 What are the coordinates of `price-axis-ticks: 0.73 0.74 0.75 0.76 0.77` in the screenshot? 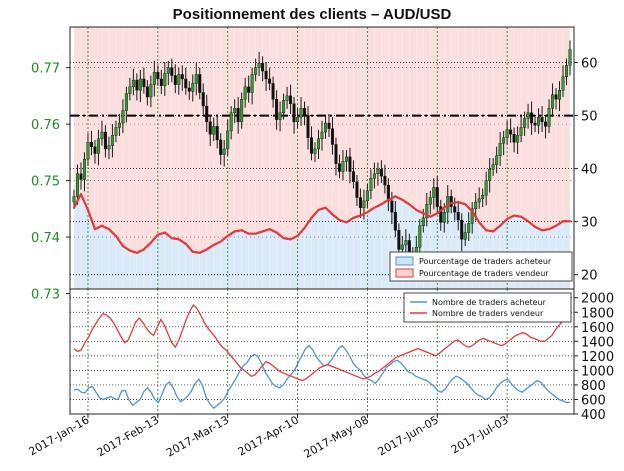 It's located at (50, 182).